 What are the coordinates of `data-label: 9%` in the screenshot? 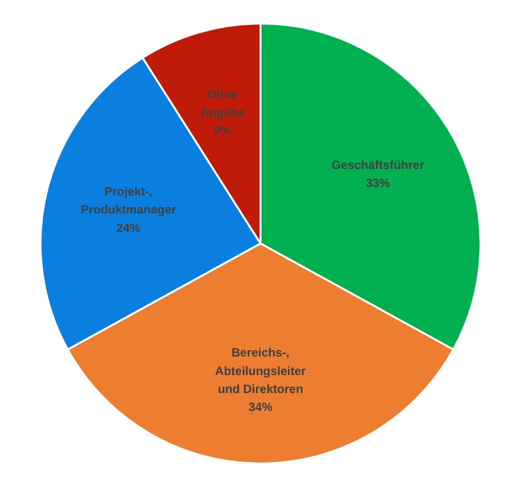 It's located at (223, 131).